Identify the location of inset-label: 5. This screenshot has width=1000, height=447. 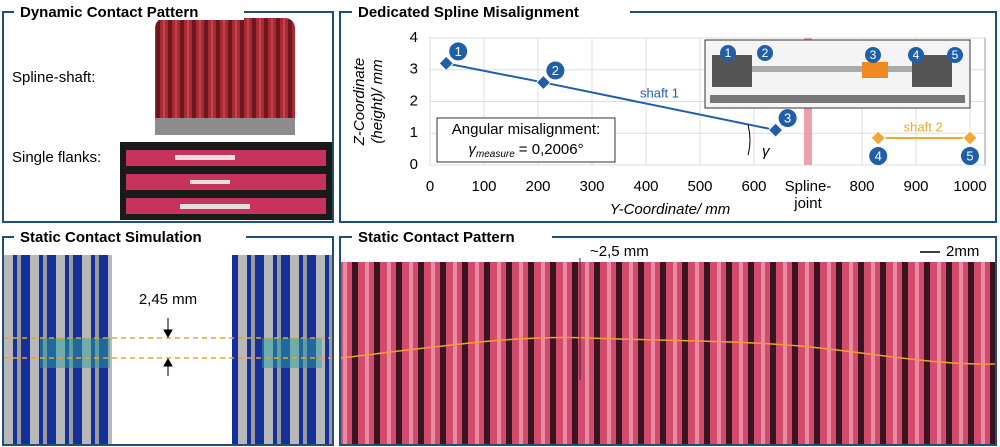
(955, 55).